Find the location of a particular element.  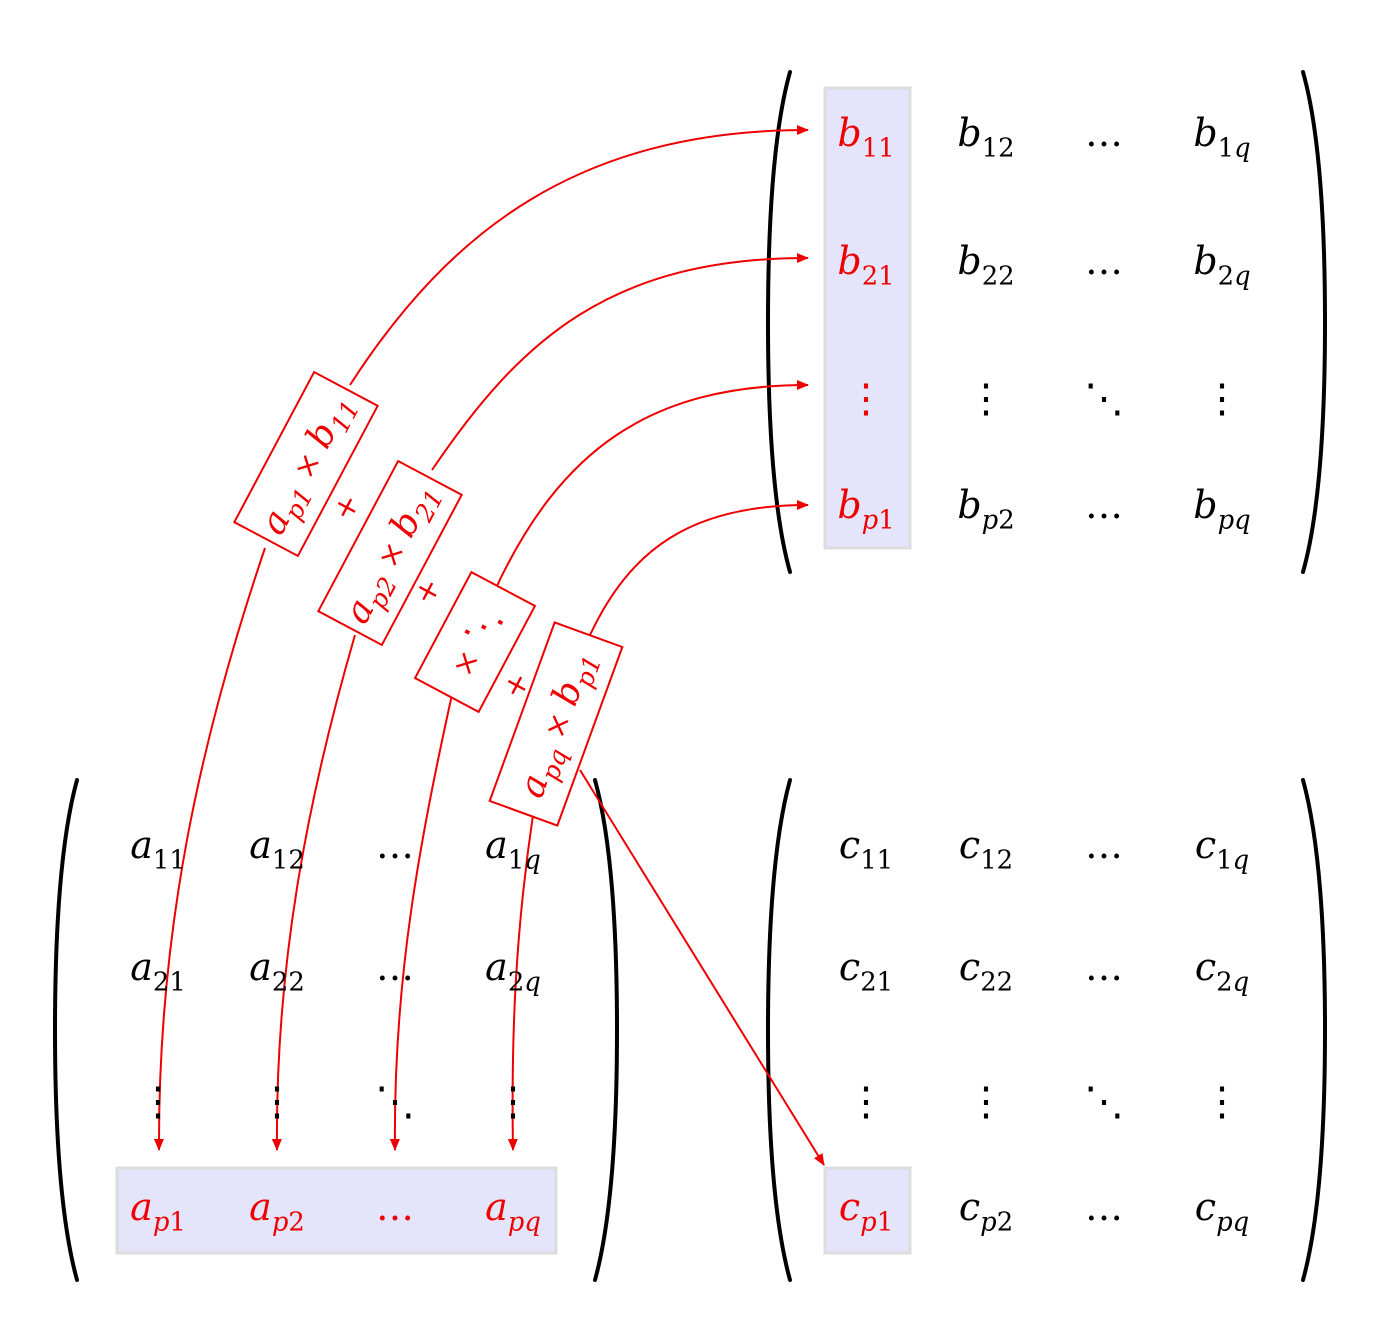

c-p1-highlight is located at coordinates (867, 1210).